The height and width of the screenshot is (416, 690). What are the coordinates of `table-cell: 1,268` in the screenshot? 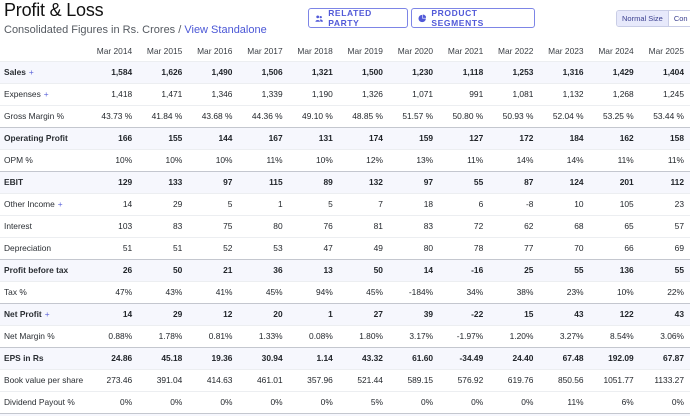 It's located at (614, 93).